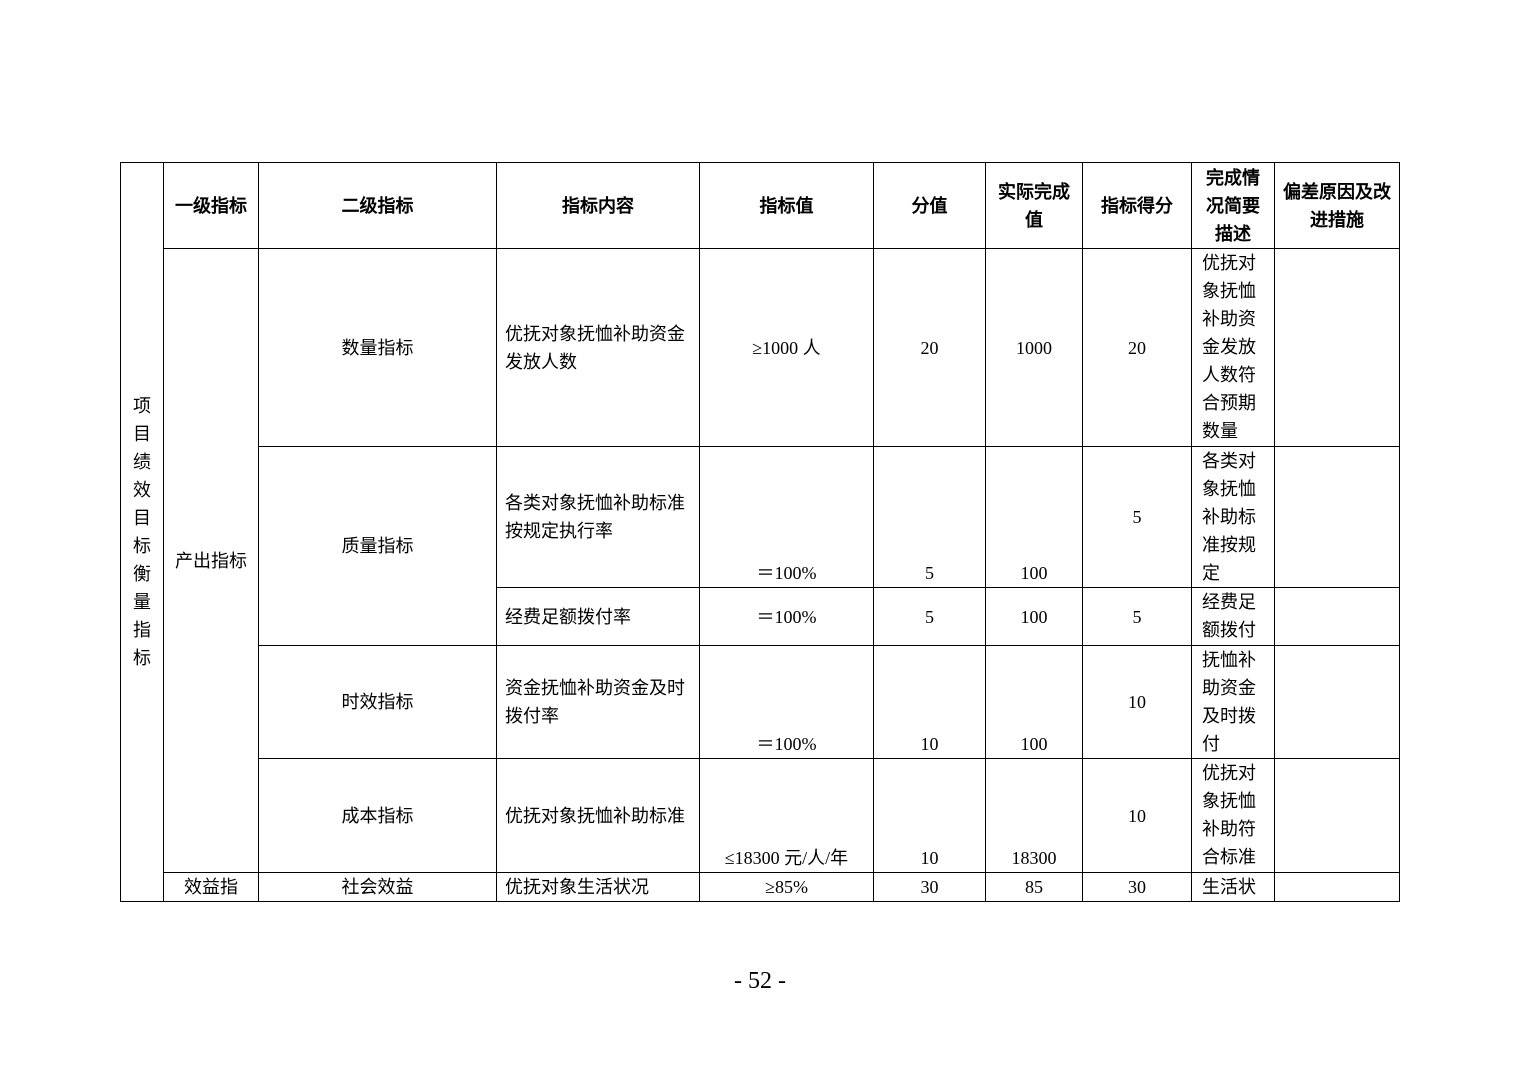 The image size is (1520, 1074). Describe the element at coordinates (1233, 347) in the screenshot. I see `description-cell: 优抚对象抚恤补助资金发放人数符合预期数量` at that location.